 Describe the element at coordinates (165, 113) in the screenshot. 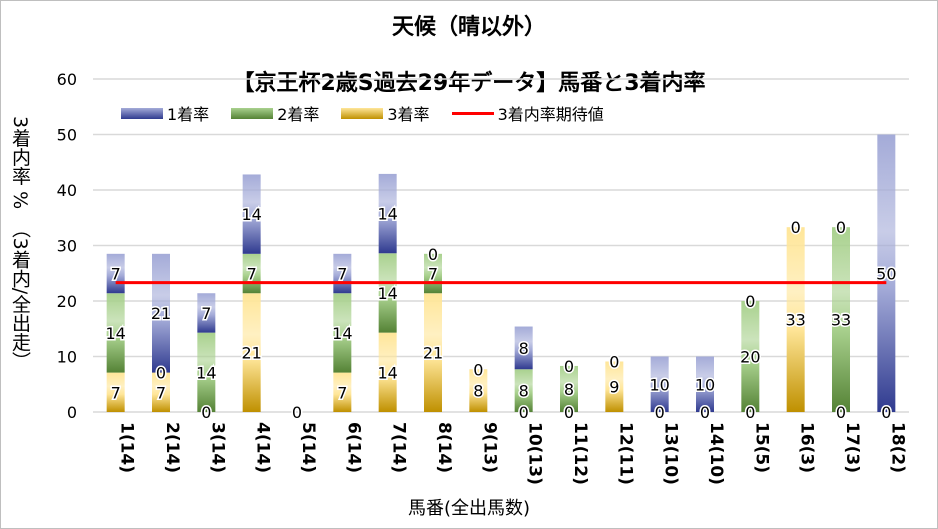

I see `legend-item-1st: 1着率` at that location.